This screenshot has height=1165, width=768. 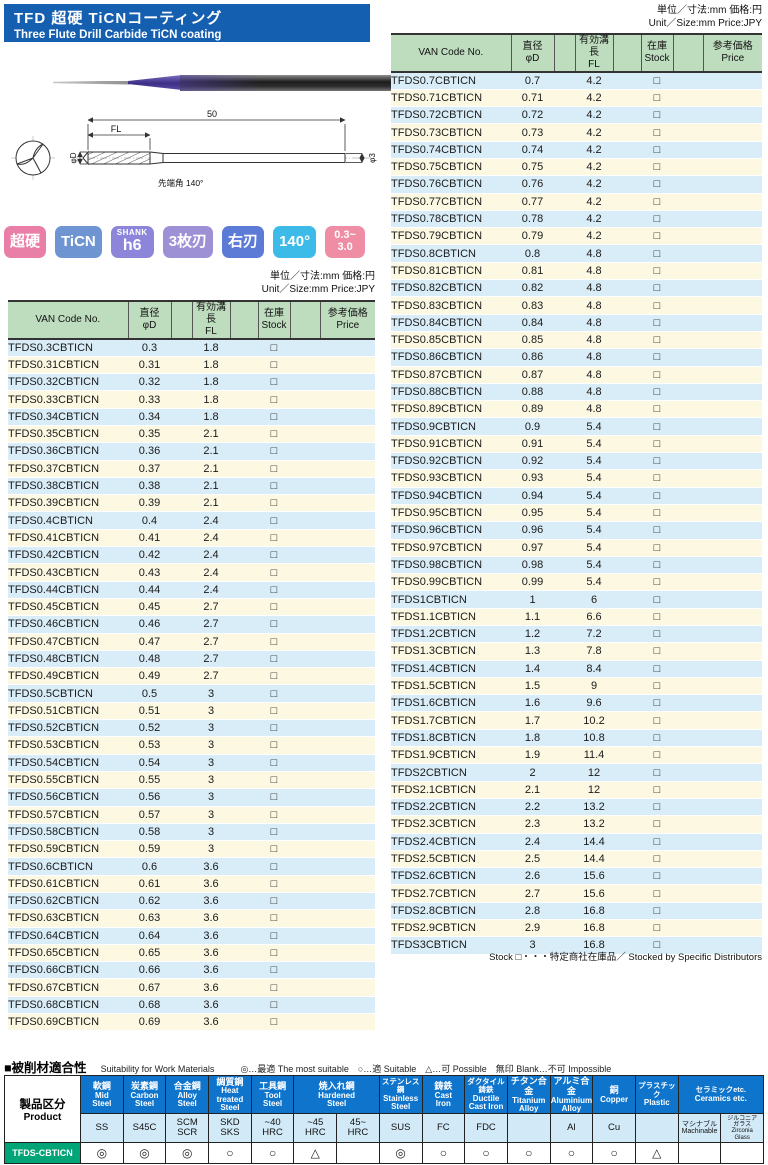 What do you see at coordinates (451, 876) in the screenshot?
I see `van-code-cell: TFDS2.6CBTICN` at bounding box center [451, 876].